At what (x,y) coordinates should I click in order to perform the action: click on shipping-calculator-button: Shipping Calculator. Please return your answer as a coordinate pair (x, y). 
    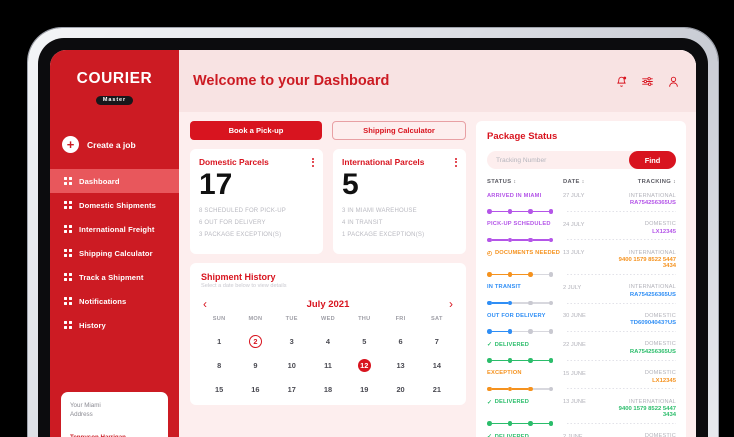
    Looking at the image, I should click on (399, 130).